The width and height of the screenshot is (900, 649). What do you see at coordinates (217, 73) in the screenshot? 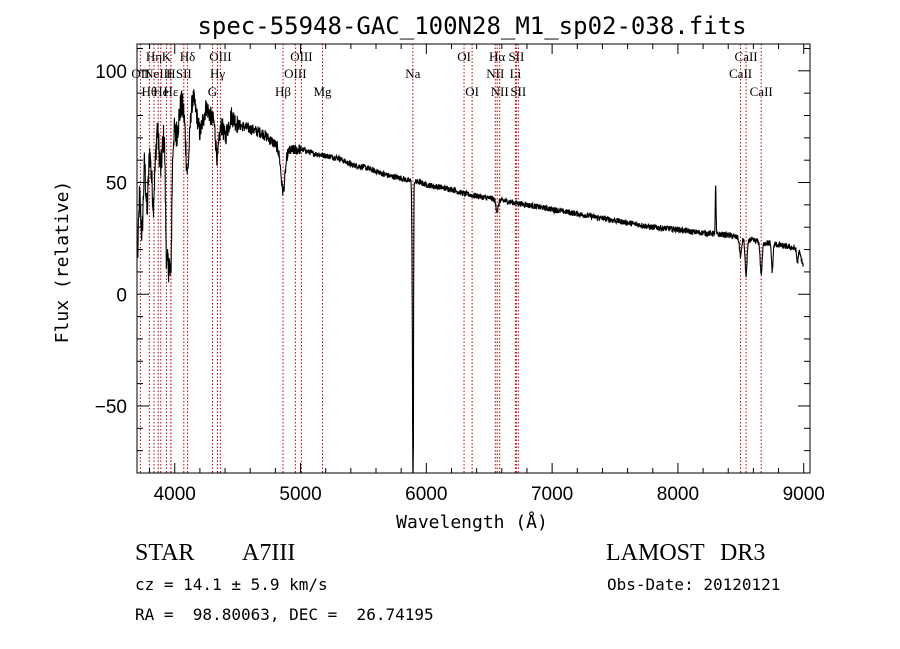
I see `line-label: Hγ` at bounding box center [217, 73].